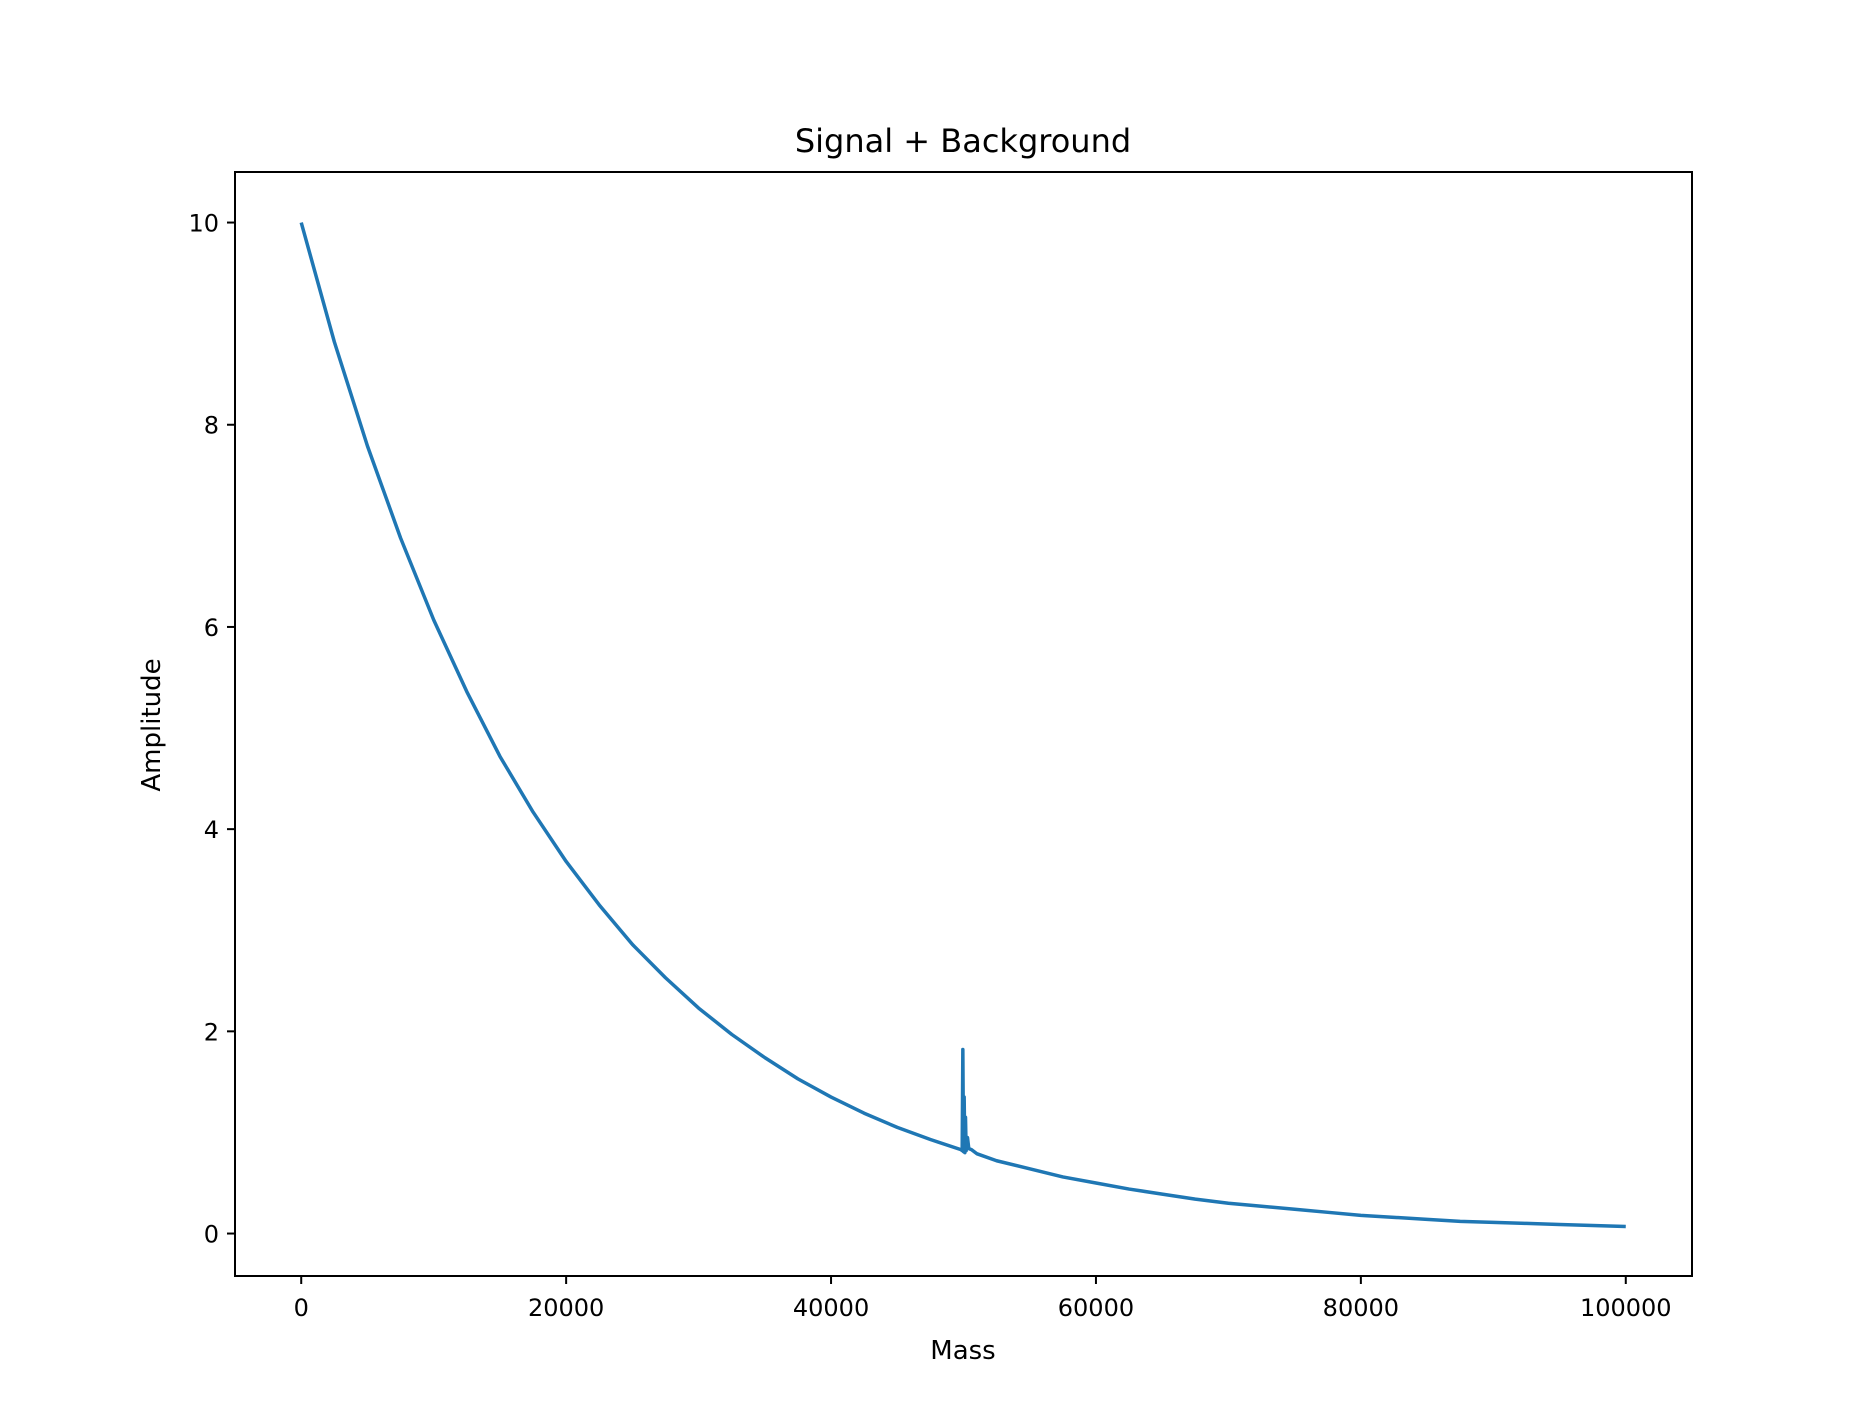 Image resolution: width=1855 pixels, height=1416 pixels. Describe the element at coordinates (211, 830) in the screenshot. I see `y-tick-label: 4` at that location.